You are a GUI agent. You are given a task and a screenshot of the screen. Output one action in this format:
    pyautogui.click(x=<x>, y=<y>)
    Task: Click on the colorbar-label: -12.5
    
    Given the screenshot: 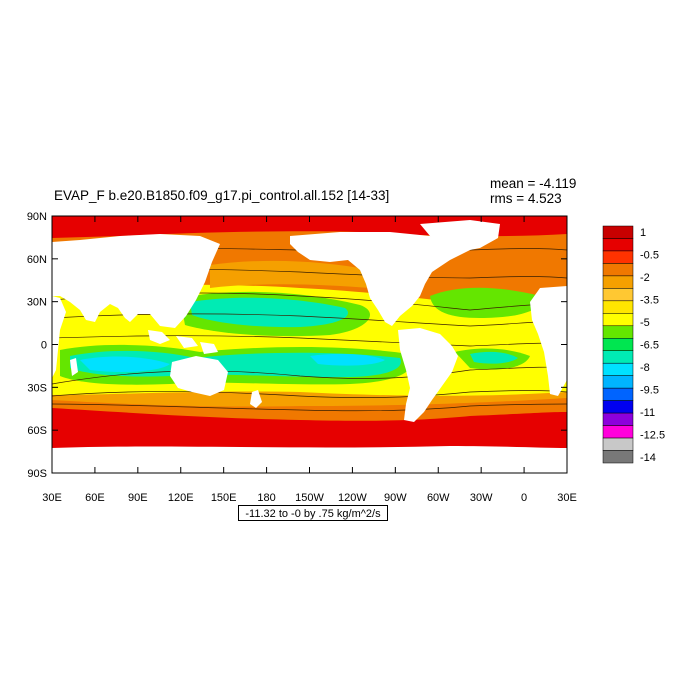 What is the action you would take?
    pyautogui.click(x=652, y=435)
    